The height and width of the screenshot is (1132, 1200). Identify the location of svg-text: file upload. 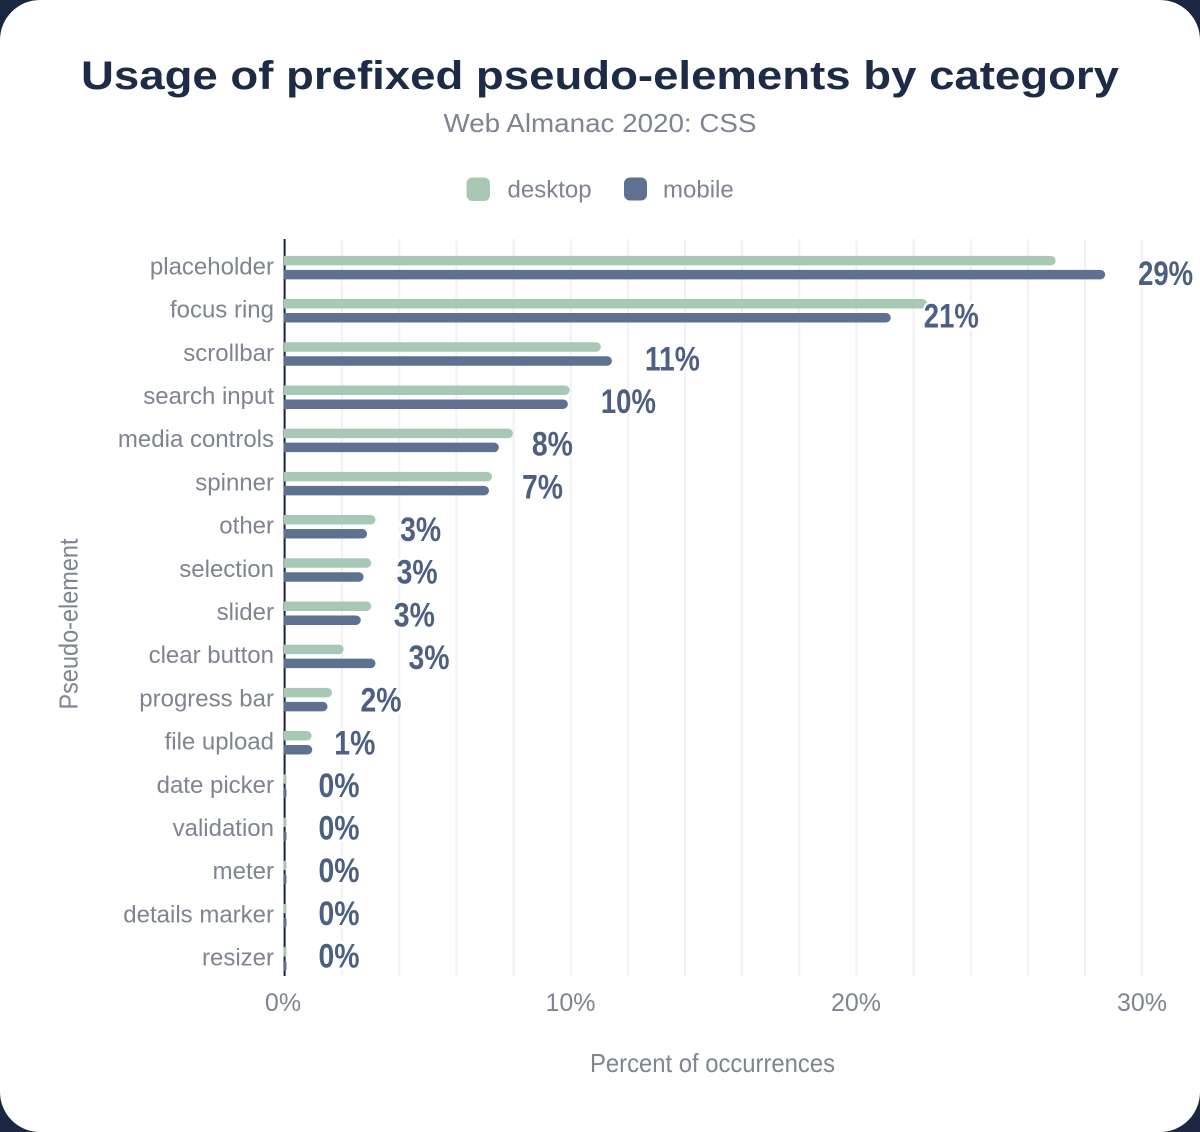
(219, 742).